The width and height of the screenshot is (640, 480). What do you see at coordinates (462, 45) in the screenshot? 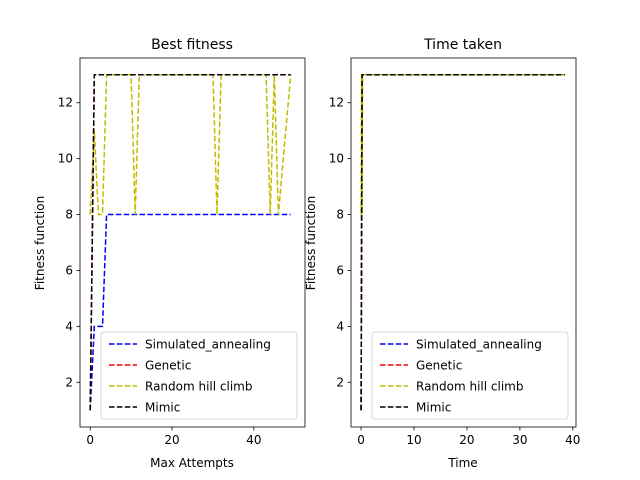
I see `chart-title: Time taken` at bounding box center [462, 45].